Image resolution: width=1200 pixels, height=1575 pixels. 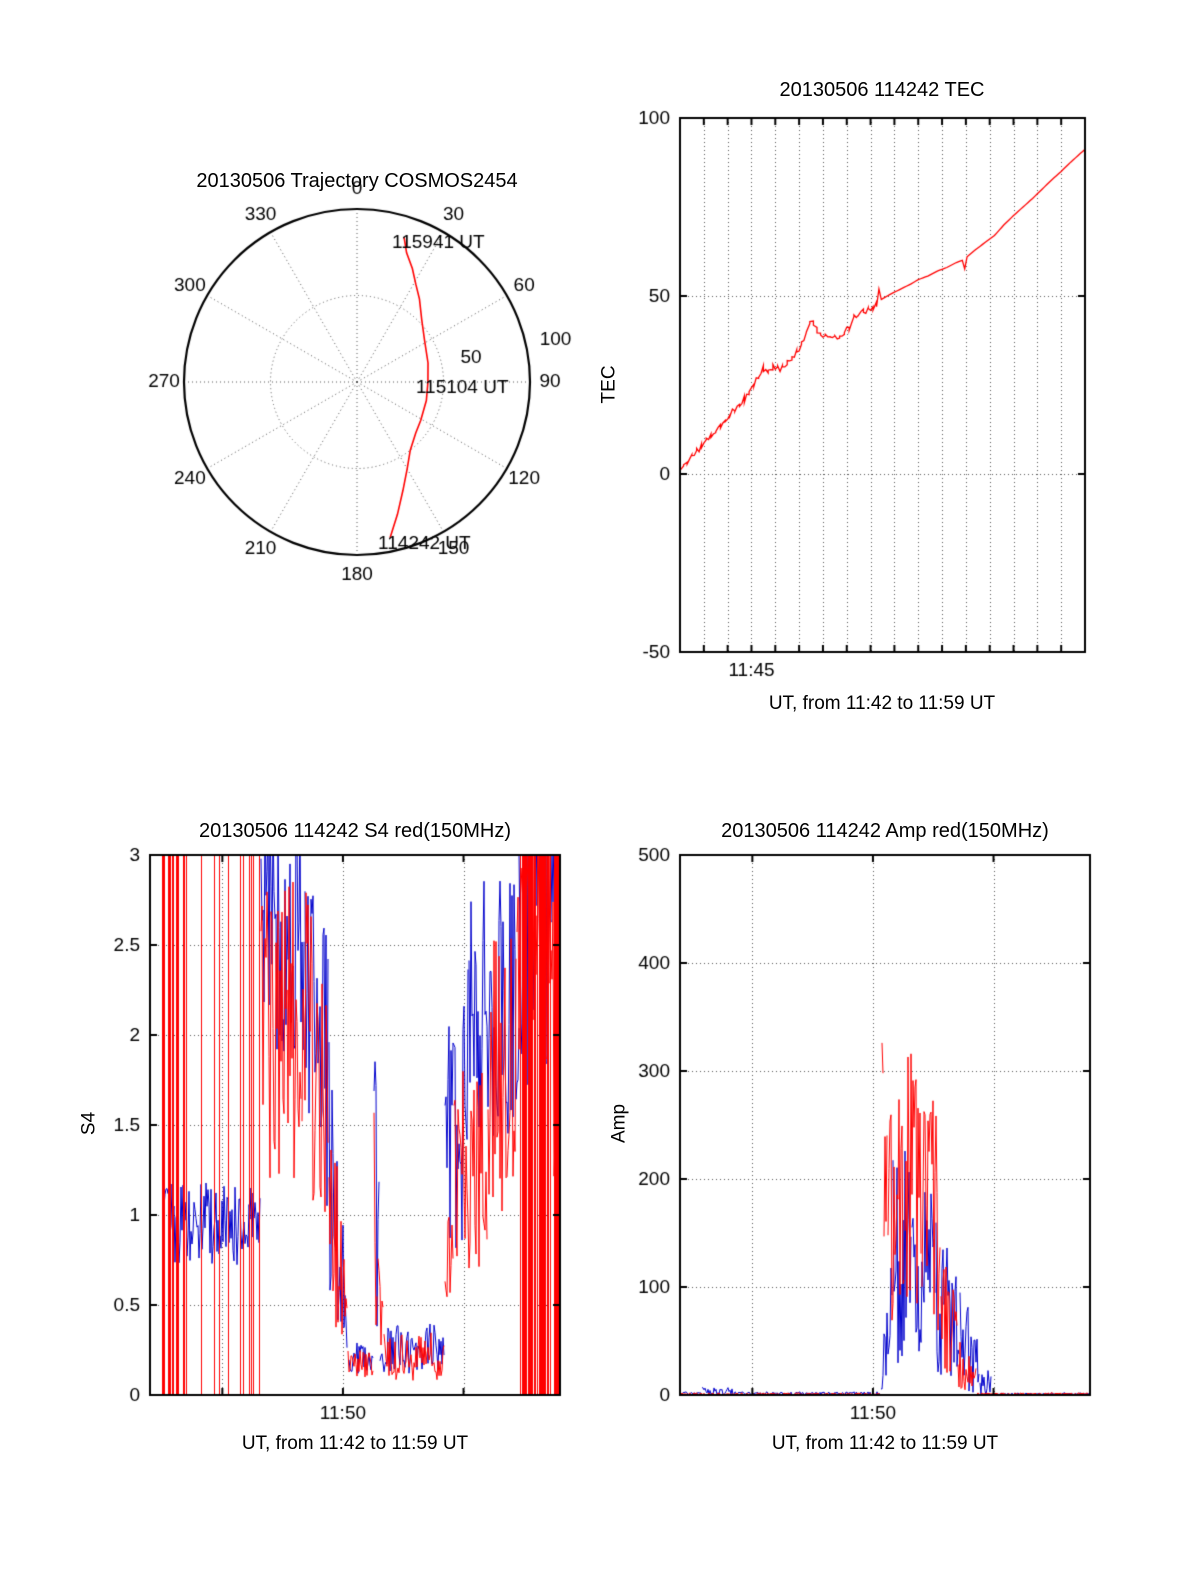 What do you see at coordinates (355, 1443) in the screenshot?
I see `s4-x-axis-label: UT, from 11:42 to 11:59 UT` at bounding box center [355, 1443].